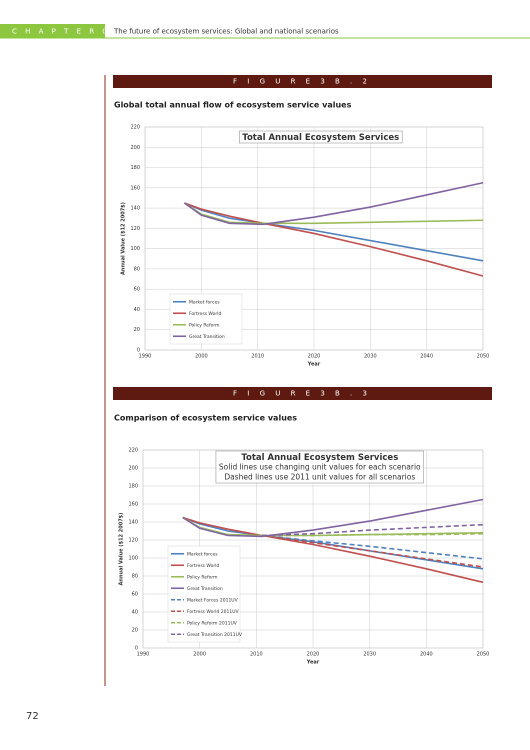 The height and width of the screenshot is (750, 530). I want to click on figure-caption: Comparison of ecosystem service values, so click(205, 418).